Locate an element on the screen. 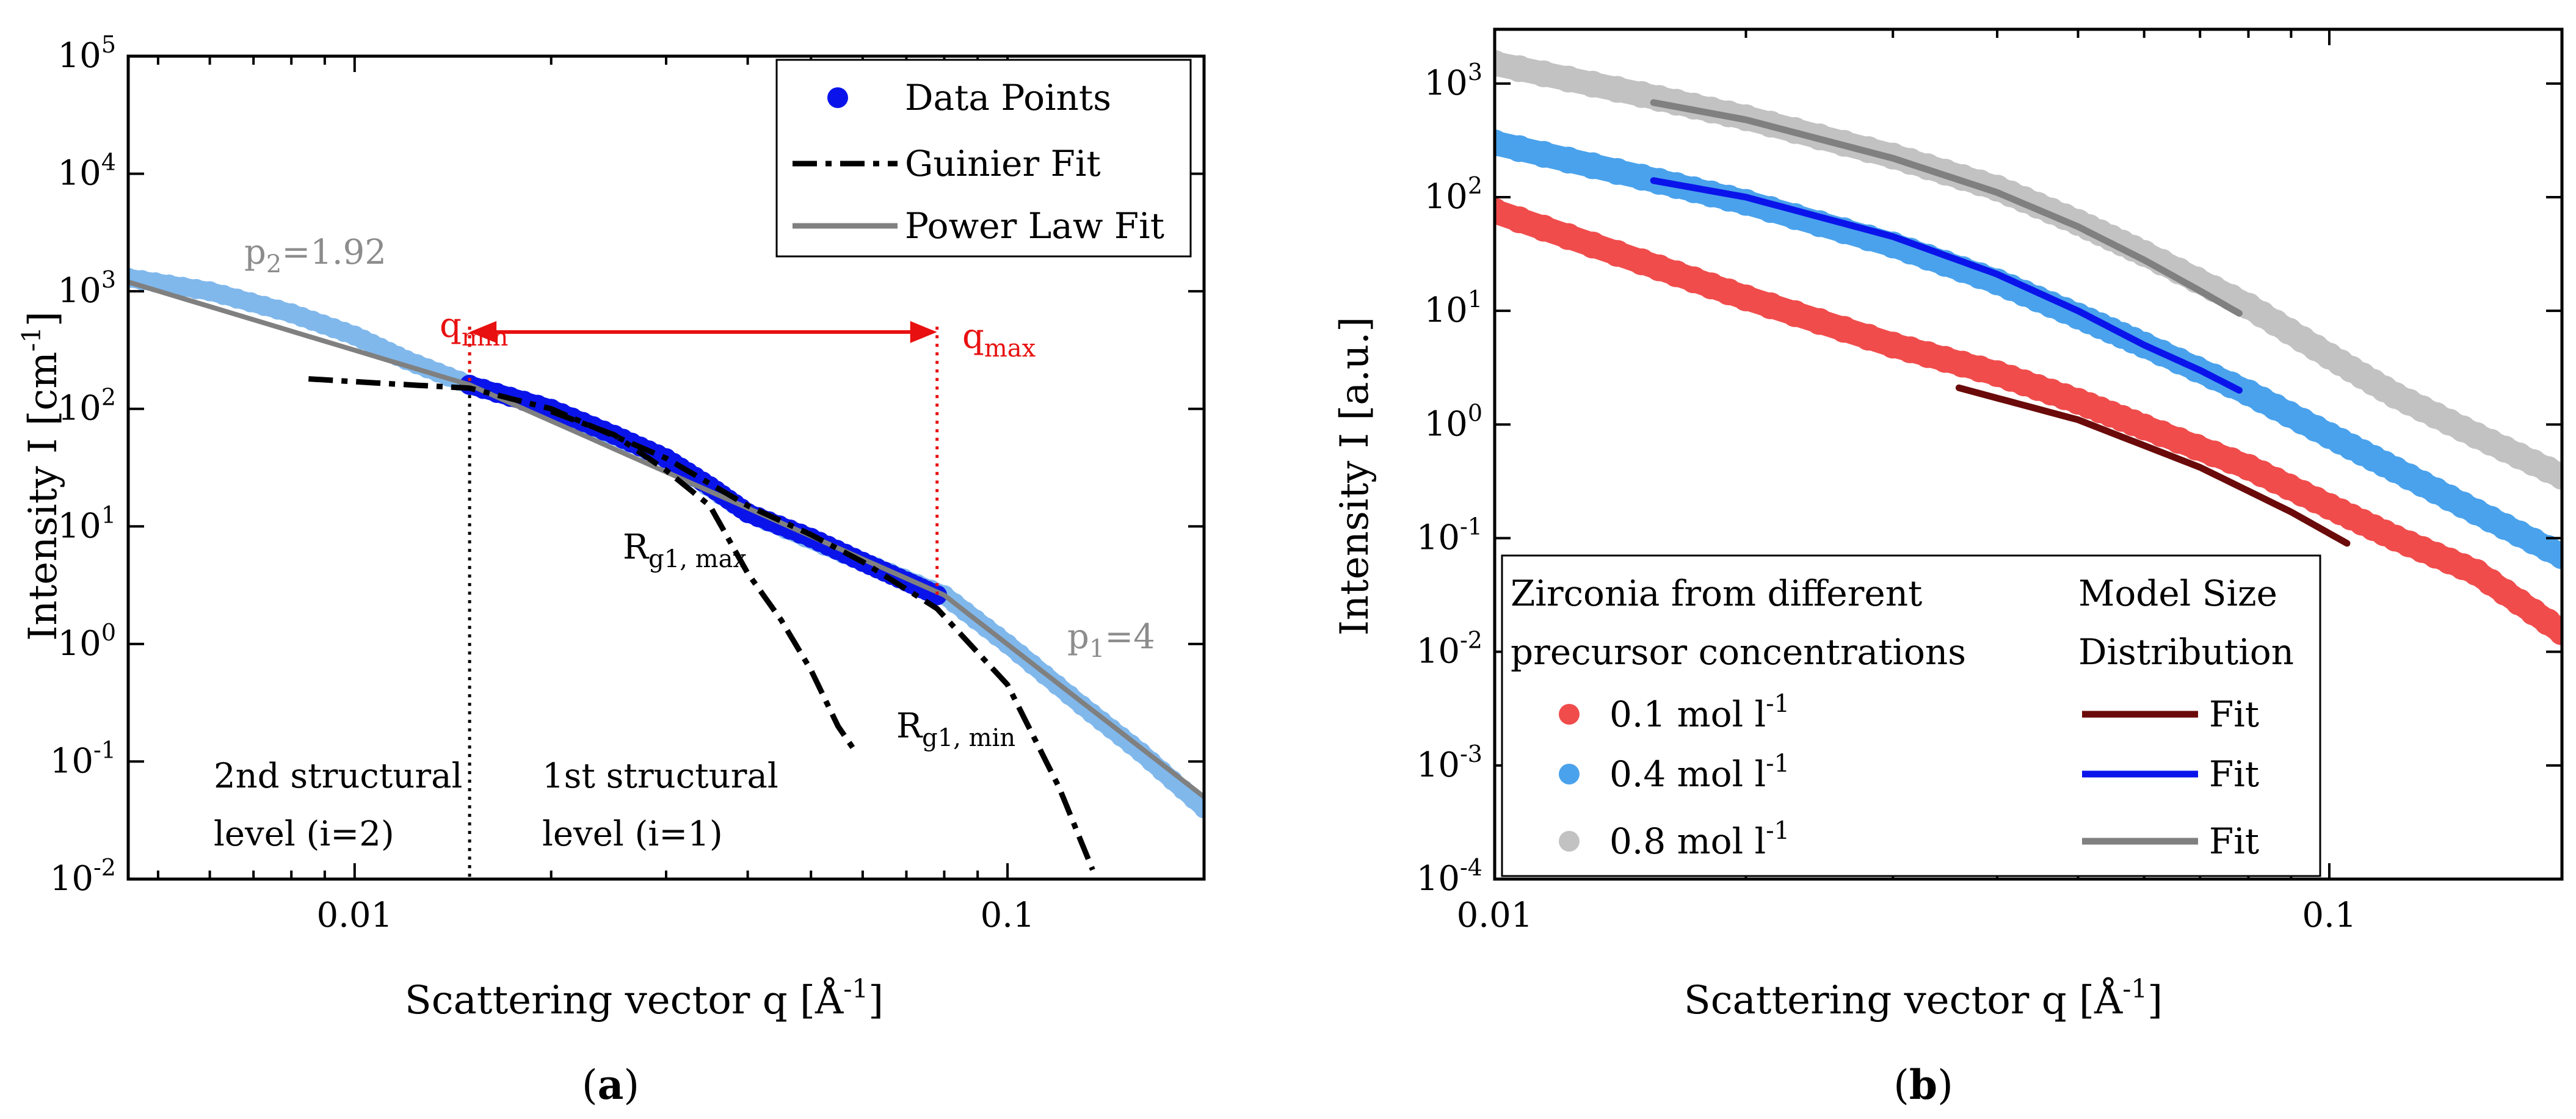 This screenshot has height=1119, width=2576. annotation-qmin: qmin is located at coordinates (474, 329).